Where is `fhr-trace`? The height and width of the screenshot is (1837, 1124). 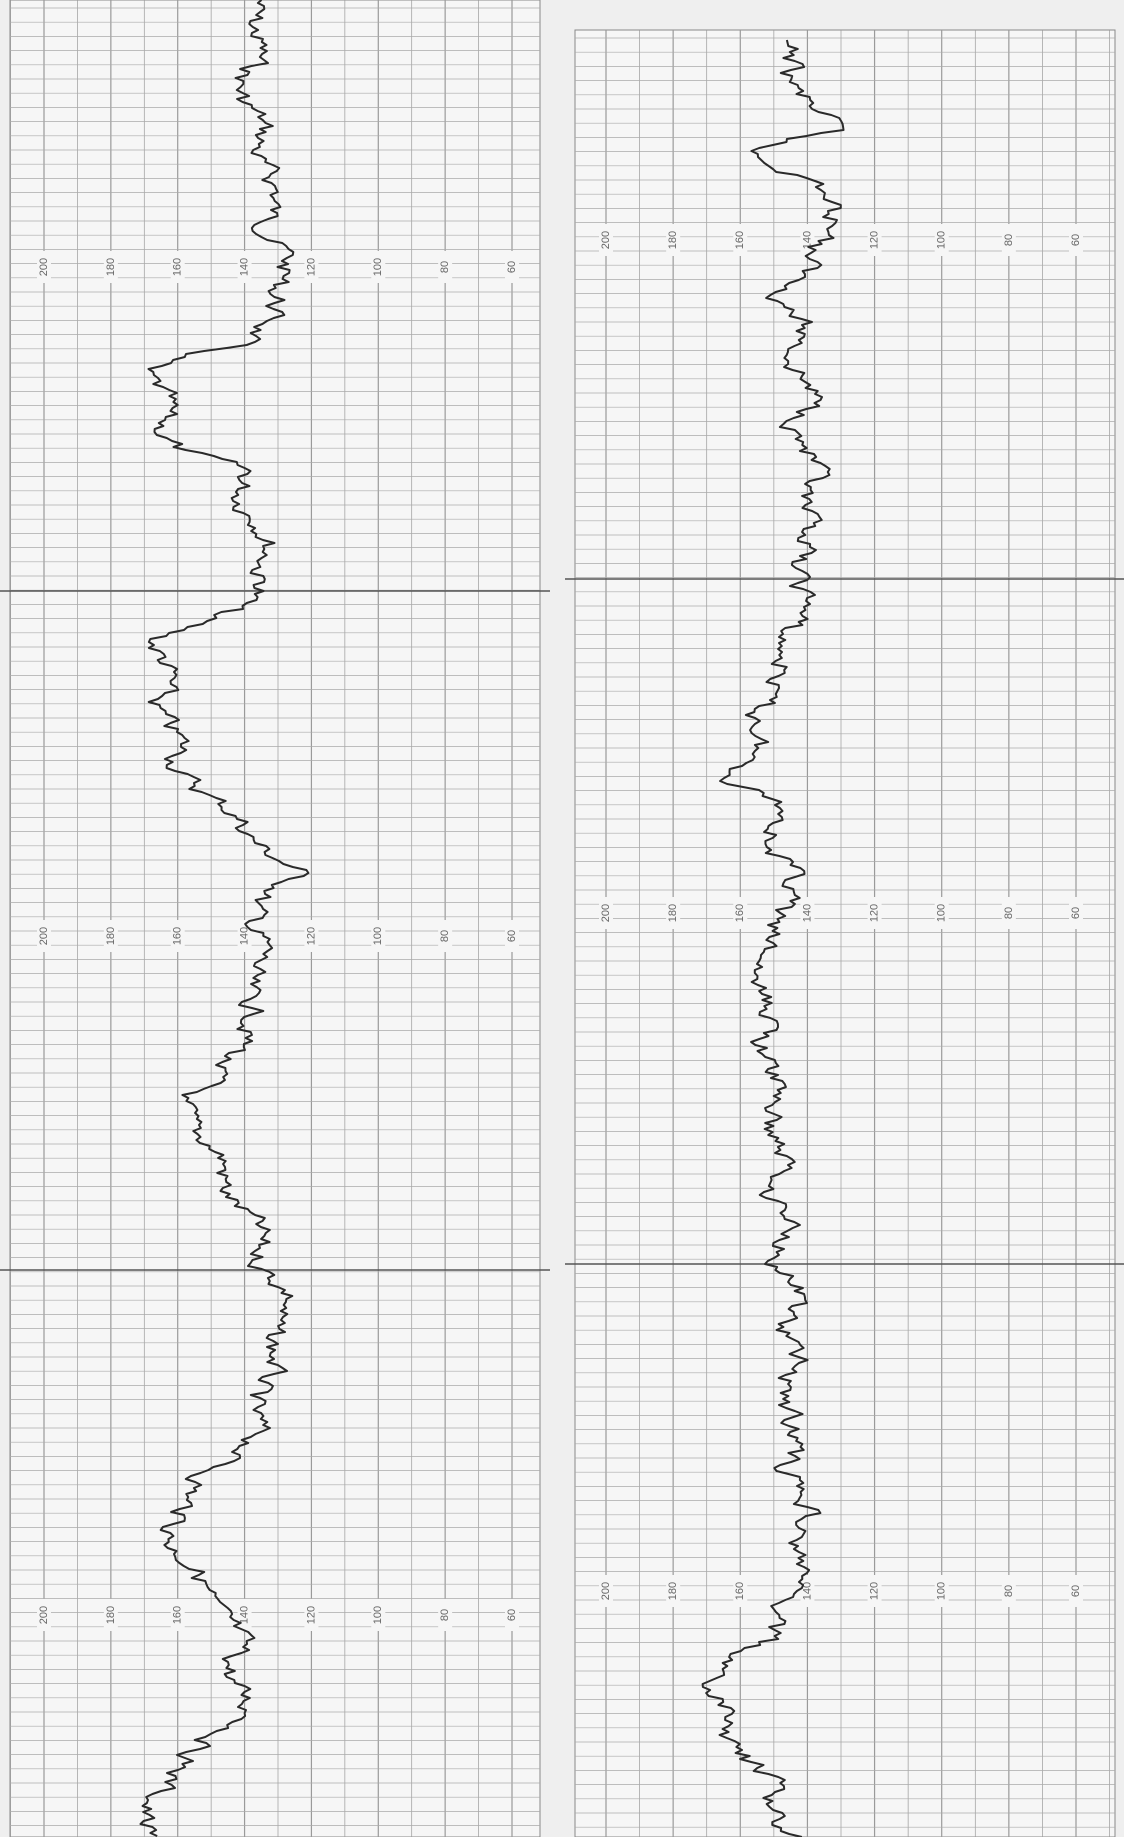 fhr-trace is located at coordinates (773, 938).